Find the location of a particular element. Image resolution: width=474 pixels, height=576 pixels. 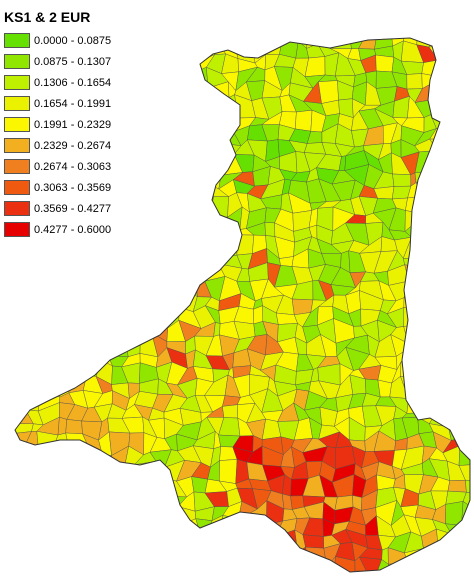

legend-item: 0.3569 - 0.4277 is located at coordinates (57, 208).